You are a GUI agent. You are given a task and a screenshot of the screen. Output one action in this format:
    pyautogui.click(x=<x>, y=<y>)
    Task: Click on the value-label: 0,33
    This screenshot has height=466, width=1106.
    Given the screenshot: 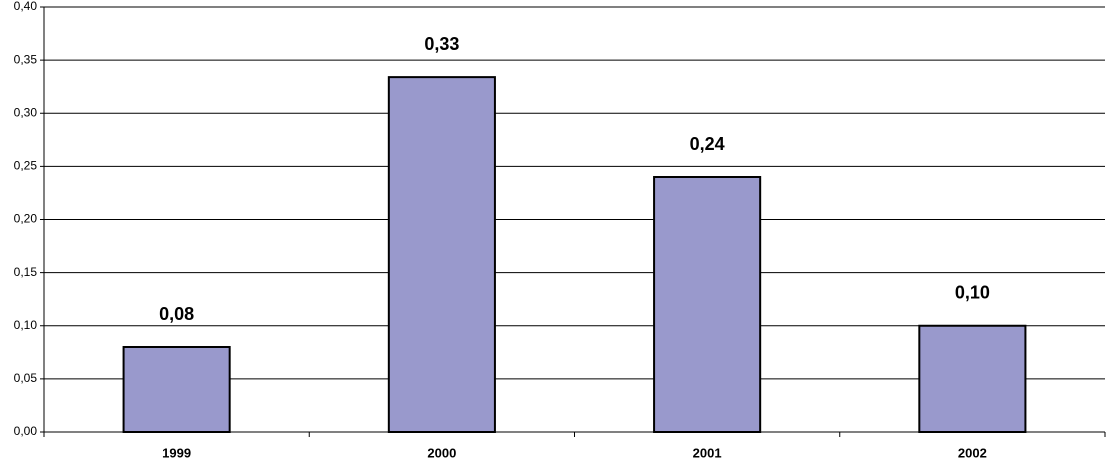 What is the action you would take?
    pyautogui.click(x=441, y=44)
    